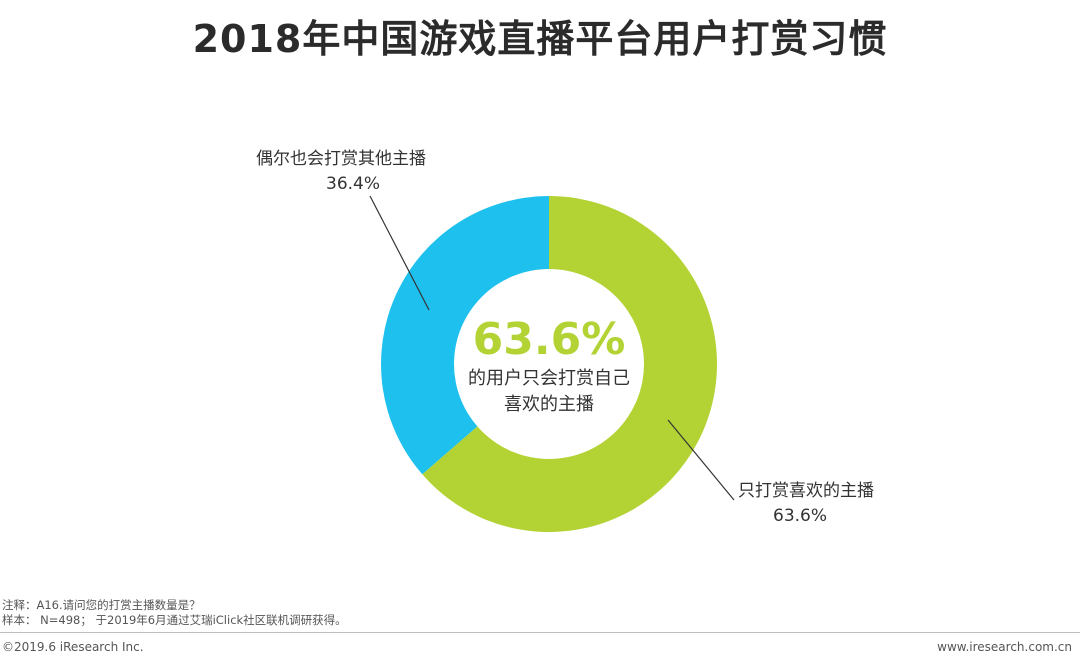  What do you see at coordinates (549, 378) in the screenshot?
I see `center-desc-line1: 的用户只会打赏自己` at bounding box center [549, 378].